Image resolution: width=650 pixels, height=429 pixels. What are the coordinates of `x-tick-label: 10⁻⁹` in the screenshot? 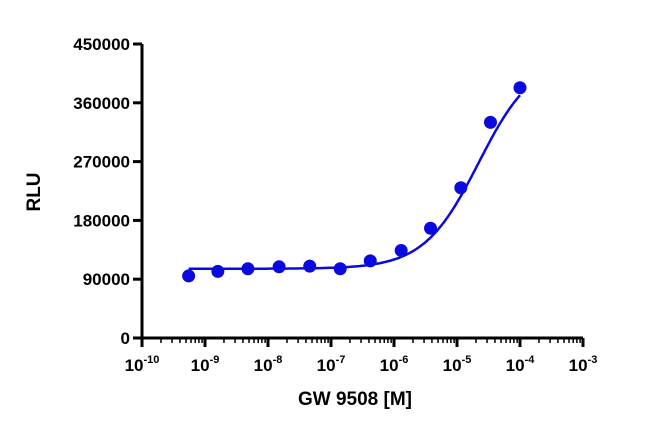 It's located at (205, 364).